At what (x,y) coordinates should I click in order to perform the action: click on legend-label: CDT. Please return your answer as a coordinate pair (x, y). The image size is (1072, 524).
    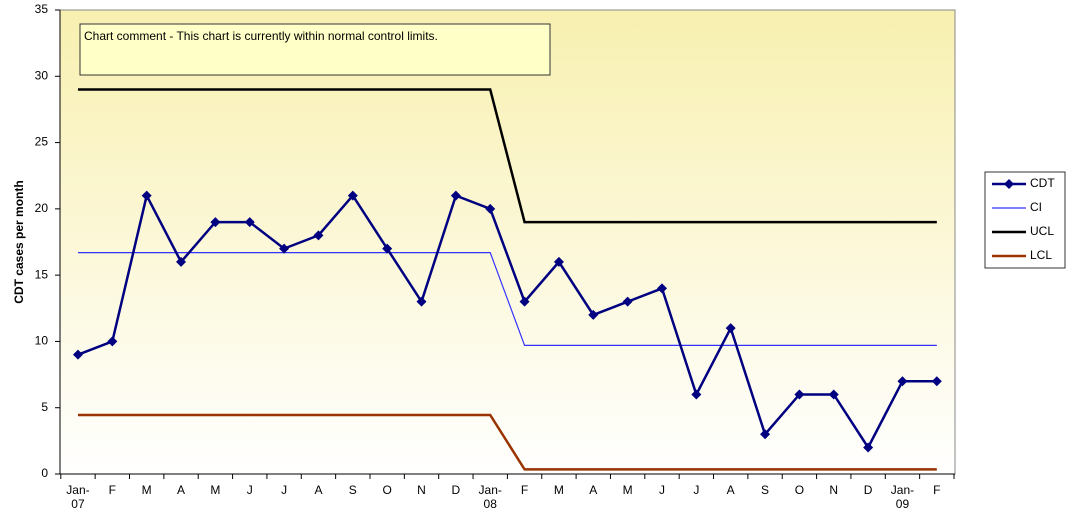
    Looking at the image, I should click on (1042, 183).